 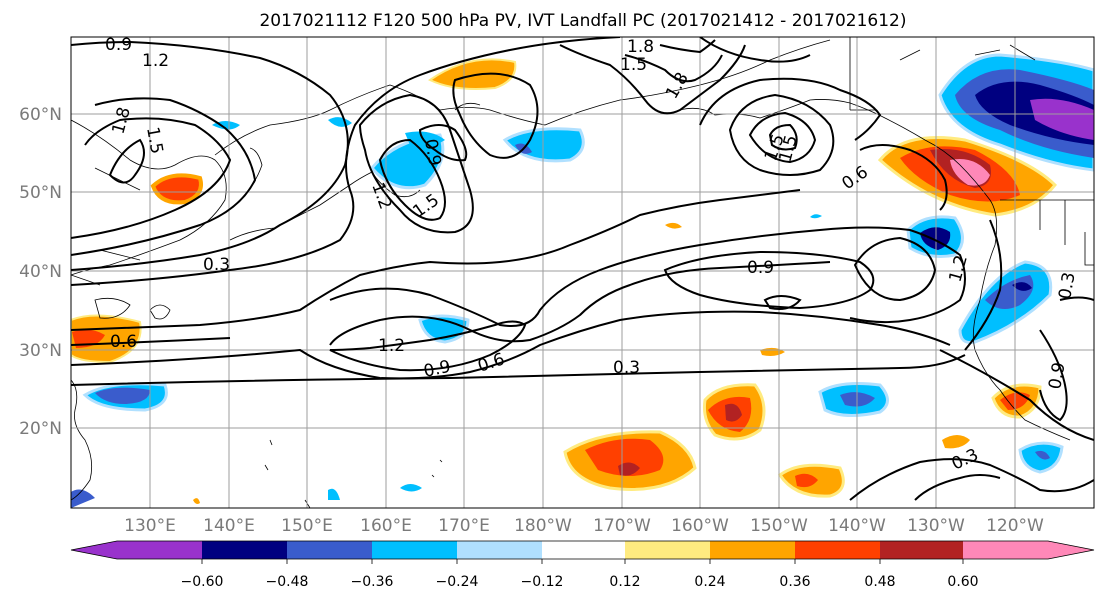 What do you see at coordinates (779, 526) in the screenshot?
I see `lon-tick-label: 150°W` at bounding box center [779, 526].